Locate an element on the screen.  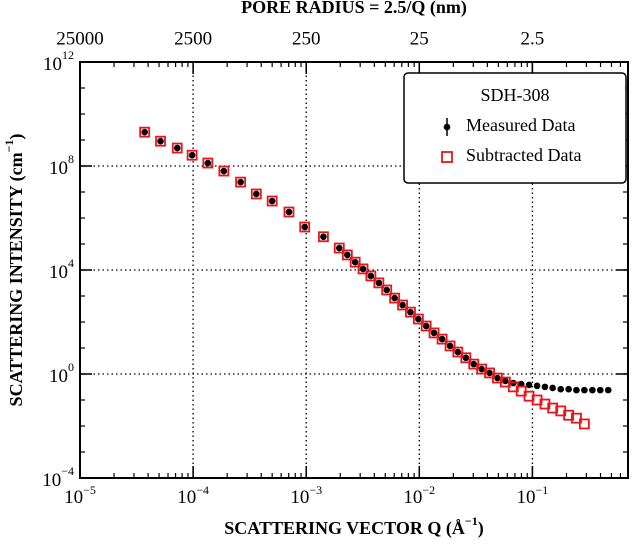
y-axis-title: SCATTERING INTENSITY (cm−1) is located at coordinates (14, 270).